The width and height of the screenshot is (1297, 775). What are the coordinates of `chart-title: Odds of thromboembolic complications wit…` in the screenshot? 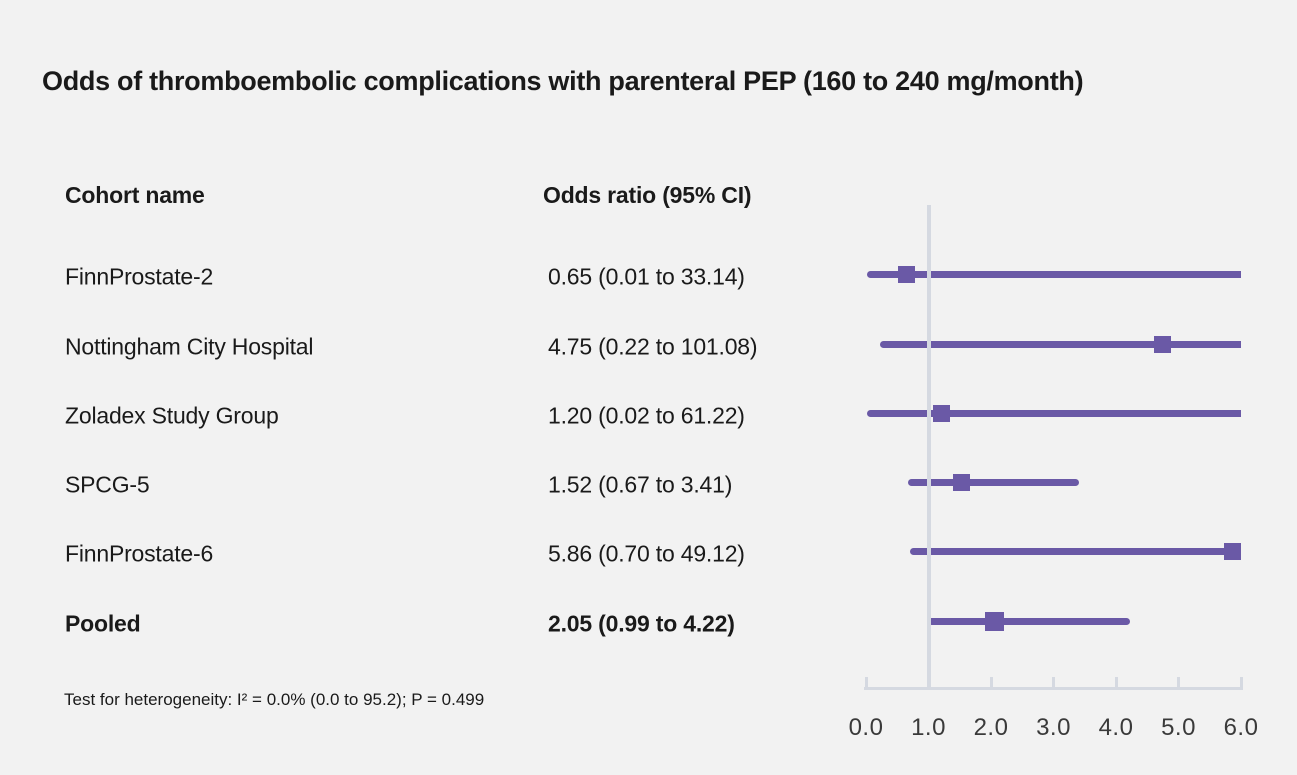 It's located at (563, 81).